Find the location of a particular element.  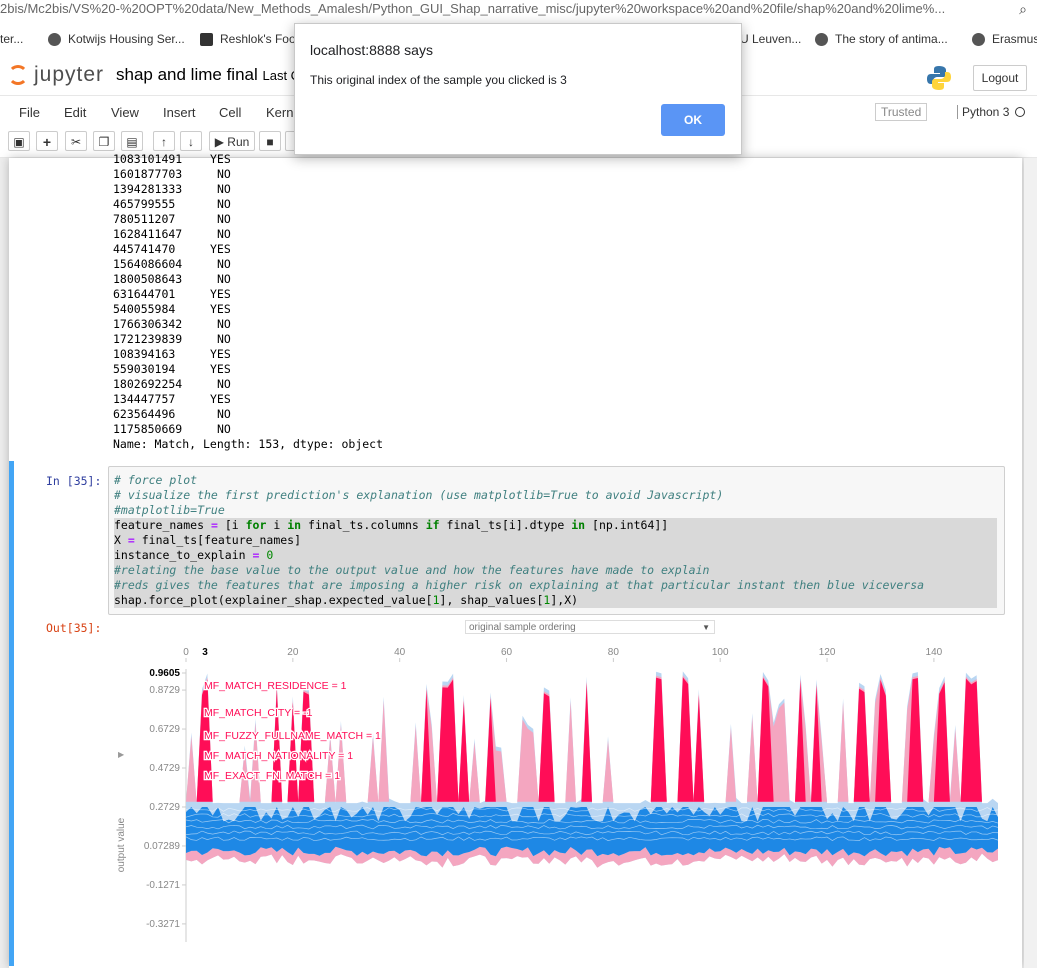

feature-label: MF_MATCH_RESIDENCE = 1 is located at coordinates (275, 686).